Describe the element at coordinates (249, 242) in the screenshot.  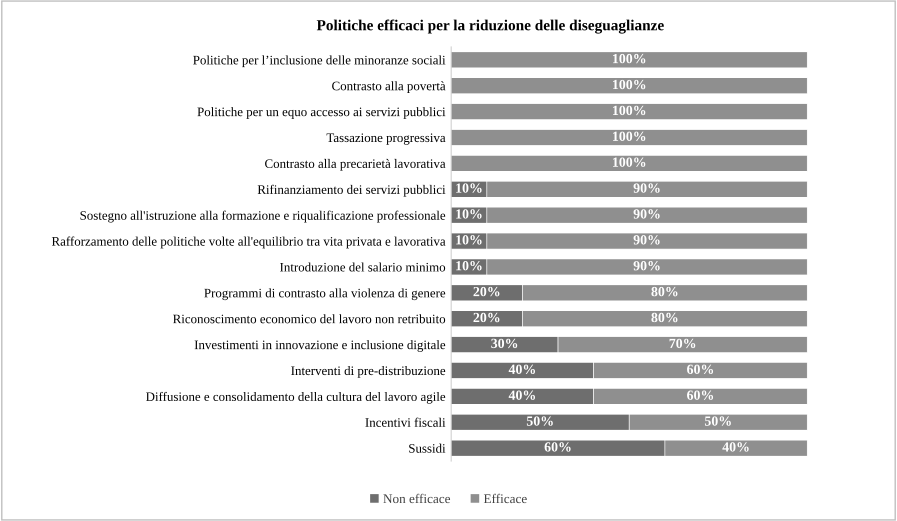
I see `y-tick-label: Rafforzamento delle politiche volte all'equilibrio tra vita privata e lavorativa` at that location.